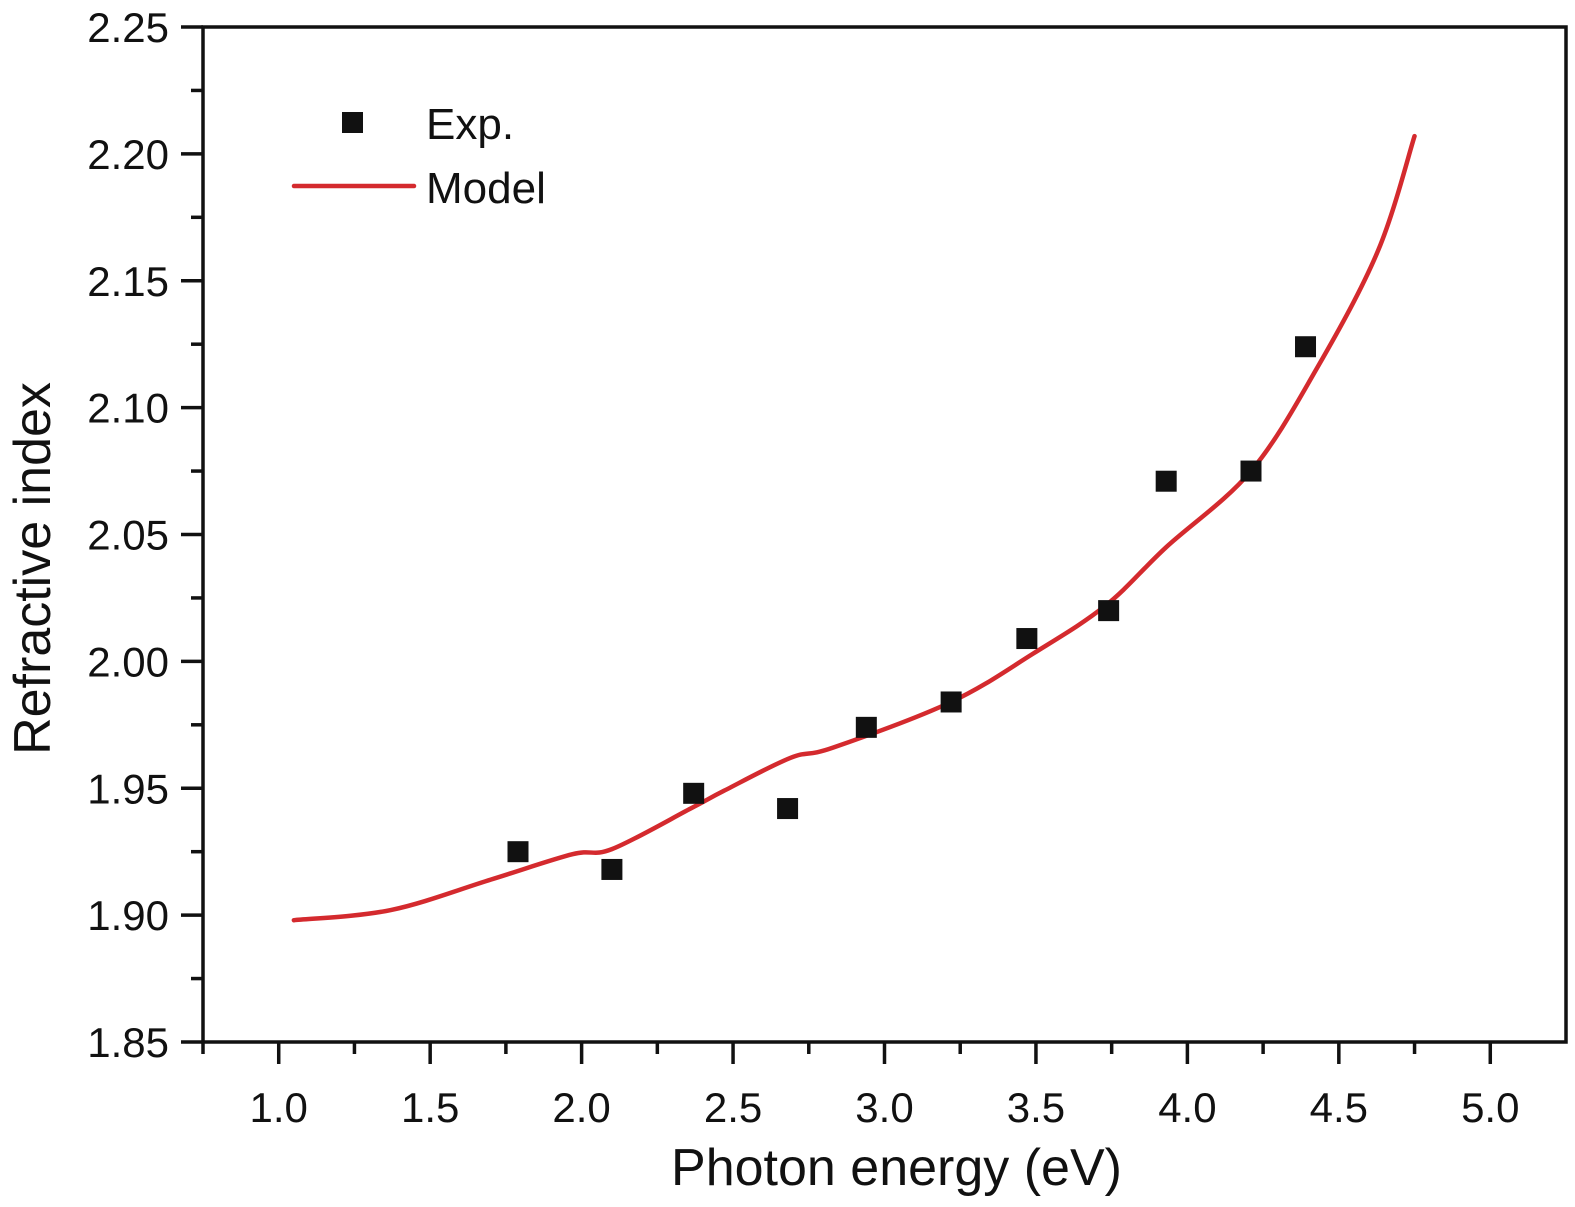  I want to click on legend: Exp. Model, so click(418, 156).